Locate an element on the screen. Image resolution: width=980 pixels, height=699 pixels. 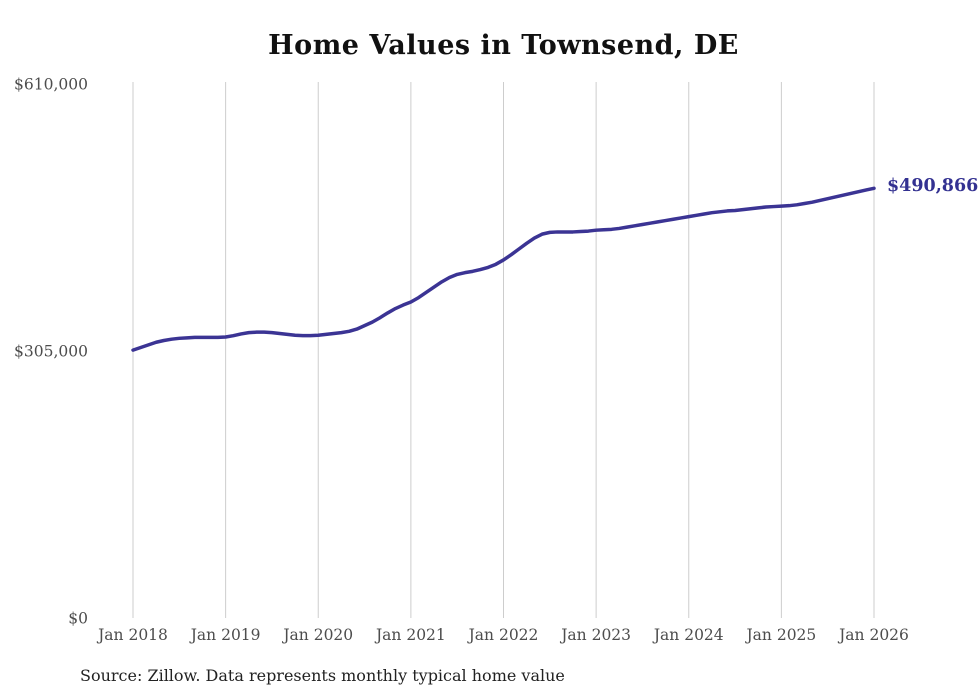
x-tick-label: Jan 2026 is located at coordinates (873, 635).